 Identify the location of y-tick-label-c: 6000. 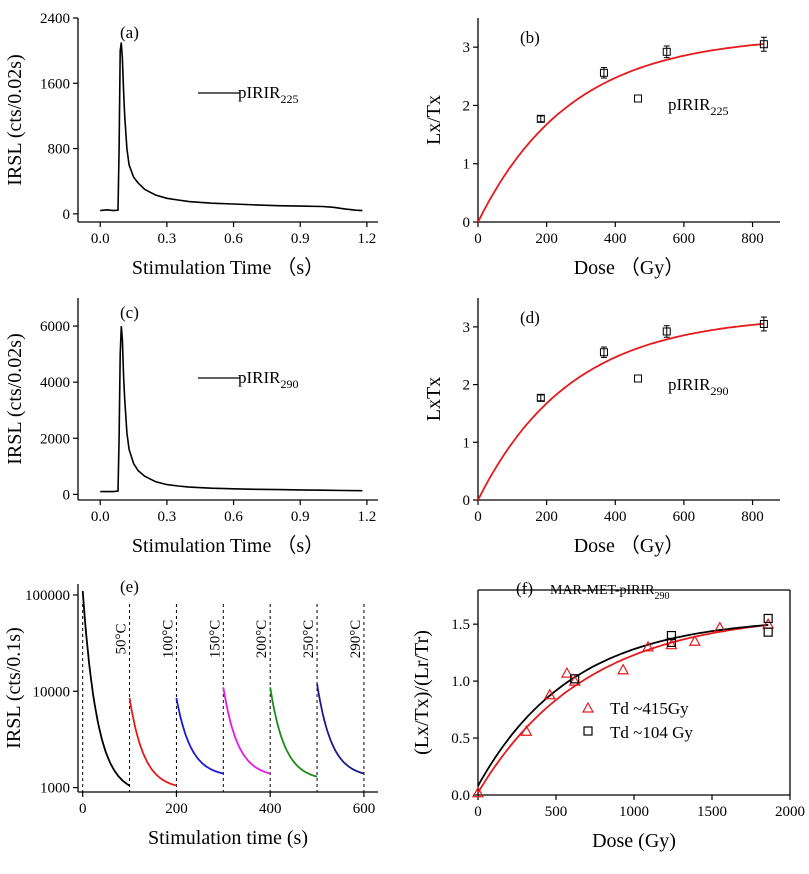
(55, 327).